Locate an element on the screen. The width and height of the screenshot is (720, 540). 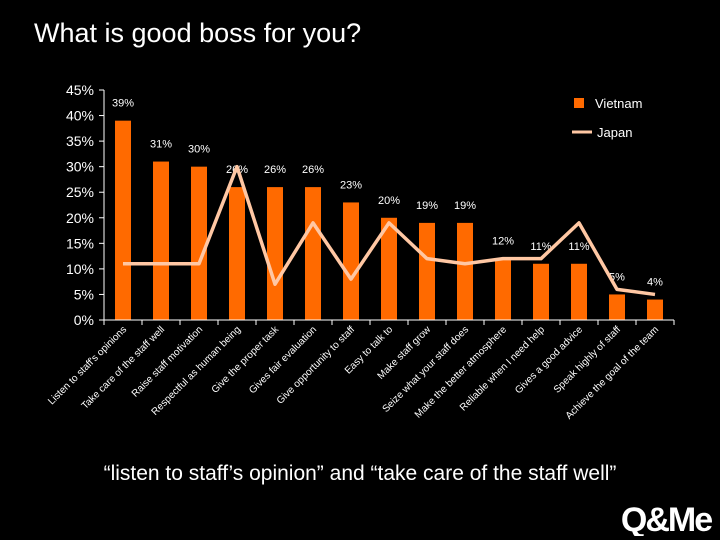
legend-label-vietnam: Vietnam is located at coordinates (618, 103).